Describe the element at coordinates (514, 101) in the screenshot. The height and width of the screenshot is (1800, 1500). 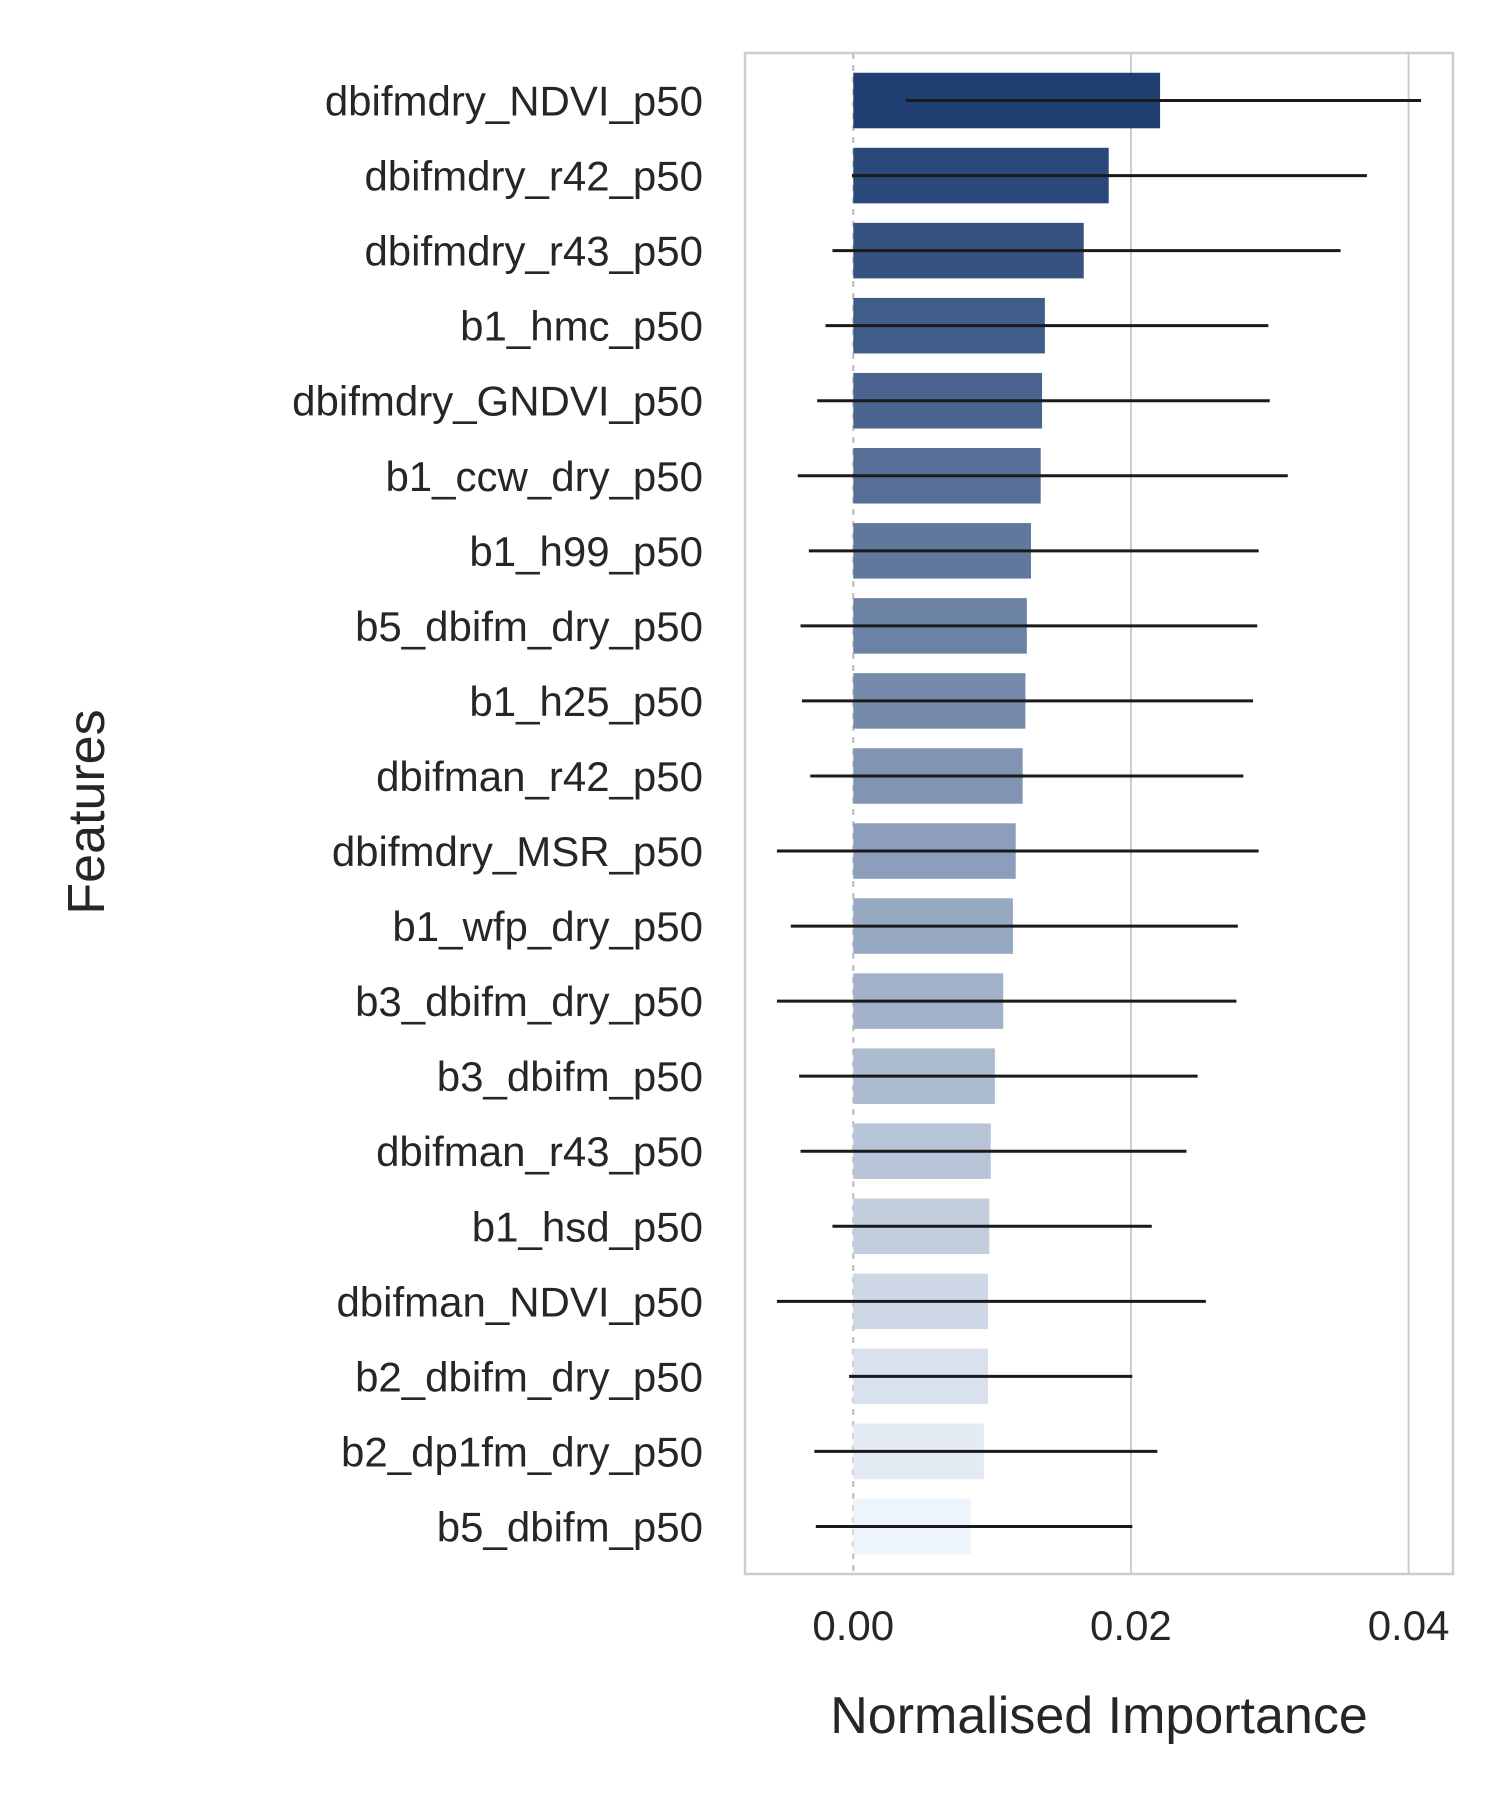
I see `y-tick-label: dbifmdry_NDVI_p50` at that location.